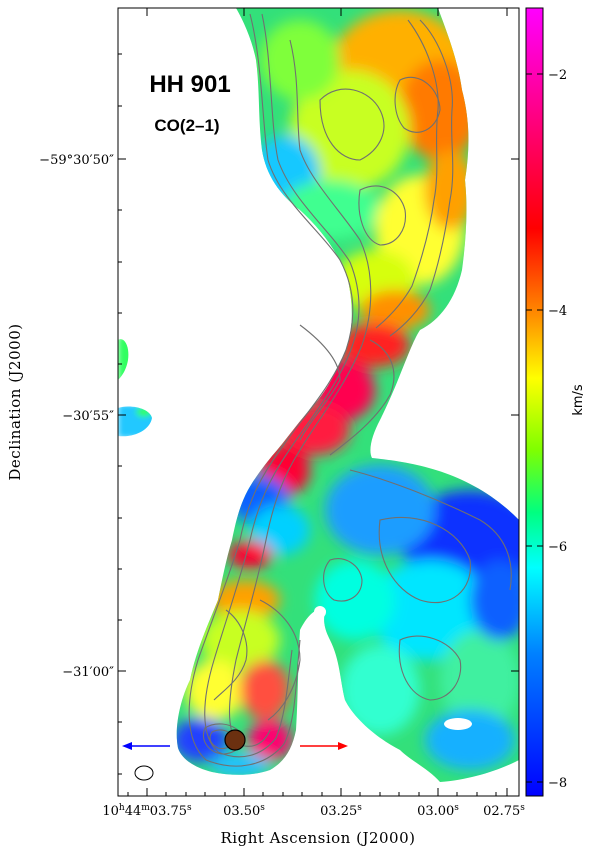 Image resolution: width=589 pixels, height=850 pixels. I want to click on colorbar-tick-2: −4, so click(557, 311).